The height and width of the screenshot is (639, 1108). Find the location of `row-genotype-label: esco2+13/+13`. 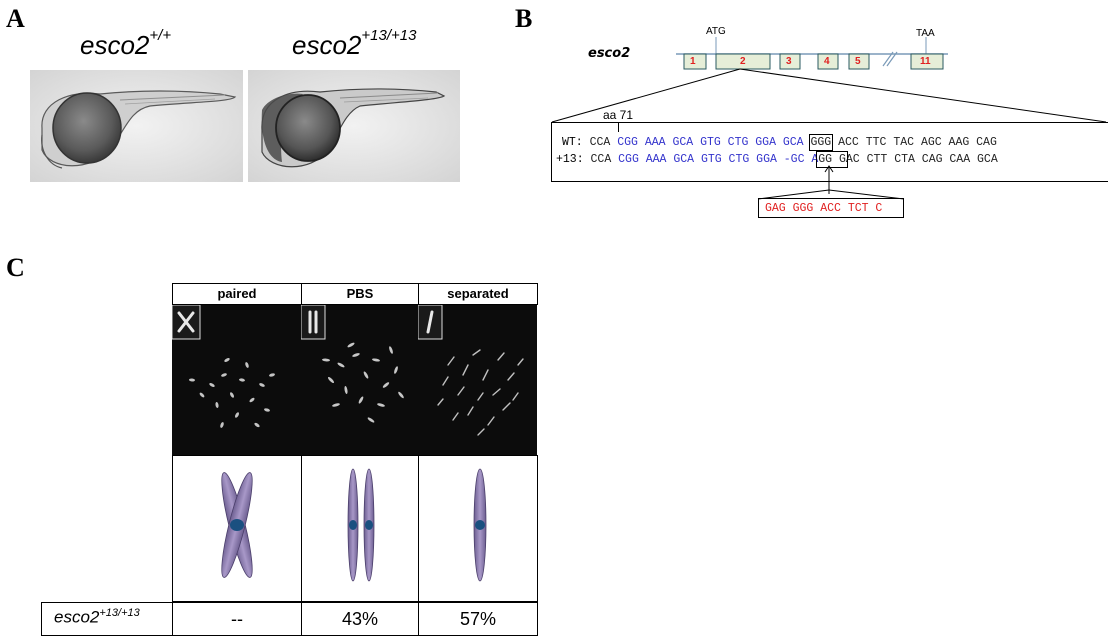

row-genotype-label: esco2+13/+13 is located at coordinates (97, 617).